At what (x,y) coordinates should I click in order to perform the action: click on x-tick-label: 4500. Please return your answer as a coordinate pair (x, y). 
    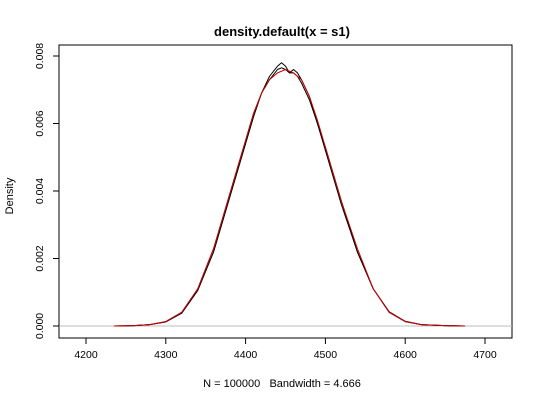
    Looking at the image, I should click on (326, 355).